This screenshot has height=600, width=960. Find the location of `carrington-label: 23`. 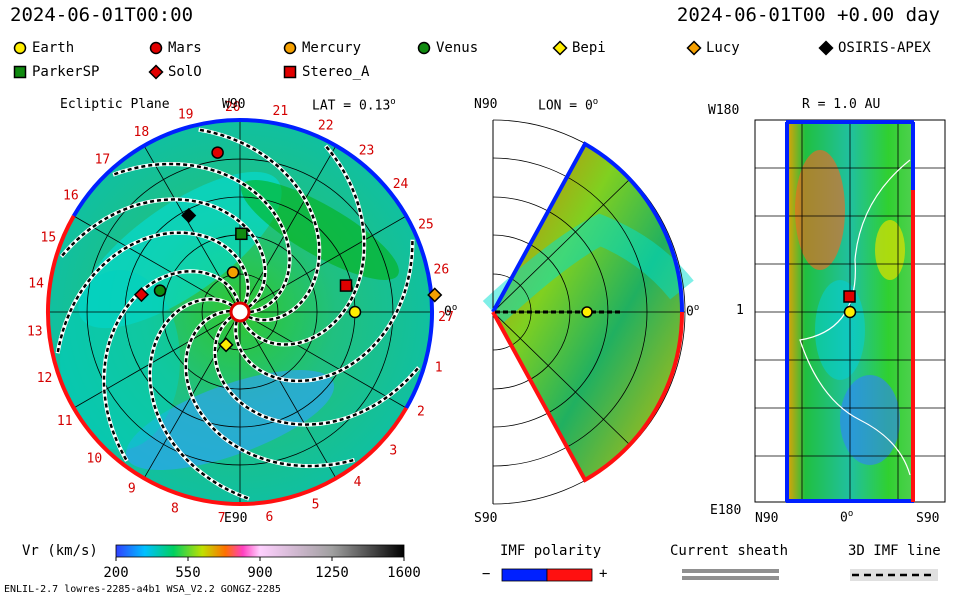

carrington-label: 23 is located at coordinates (367, 150).